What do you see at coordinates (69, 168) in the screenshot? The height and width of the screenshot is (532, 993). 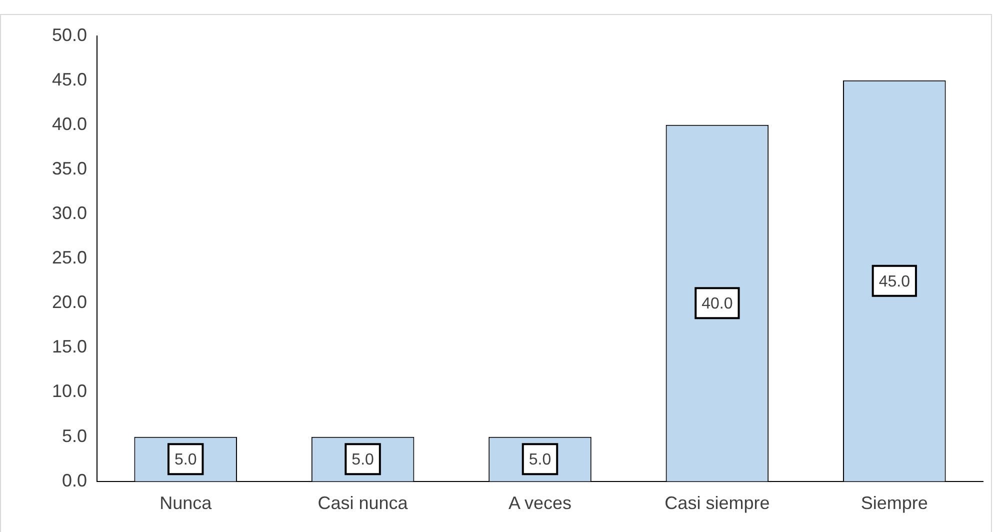 I see `y-tick-label: 35.0` at bounding box center [69, 168].